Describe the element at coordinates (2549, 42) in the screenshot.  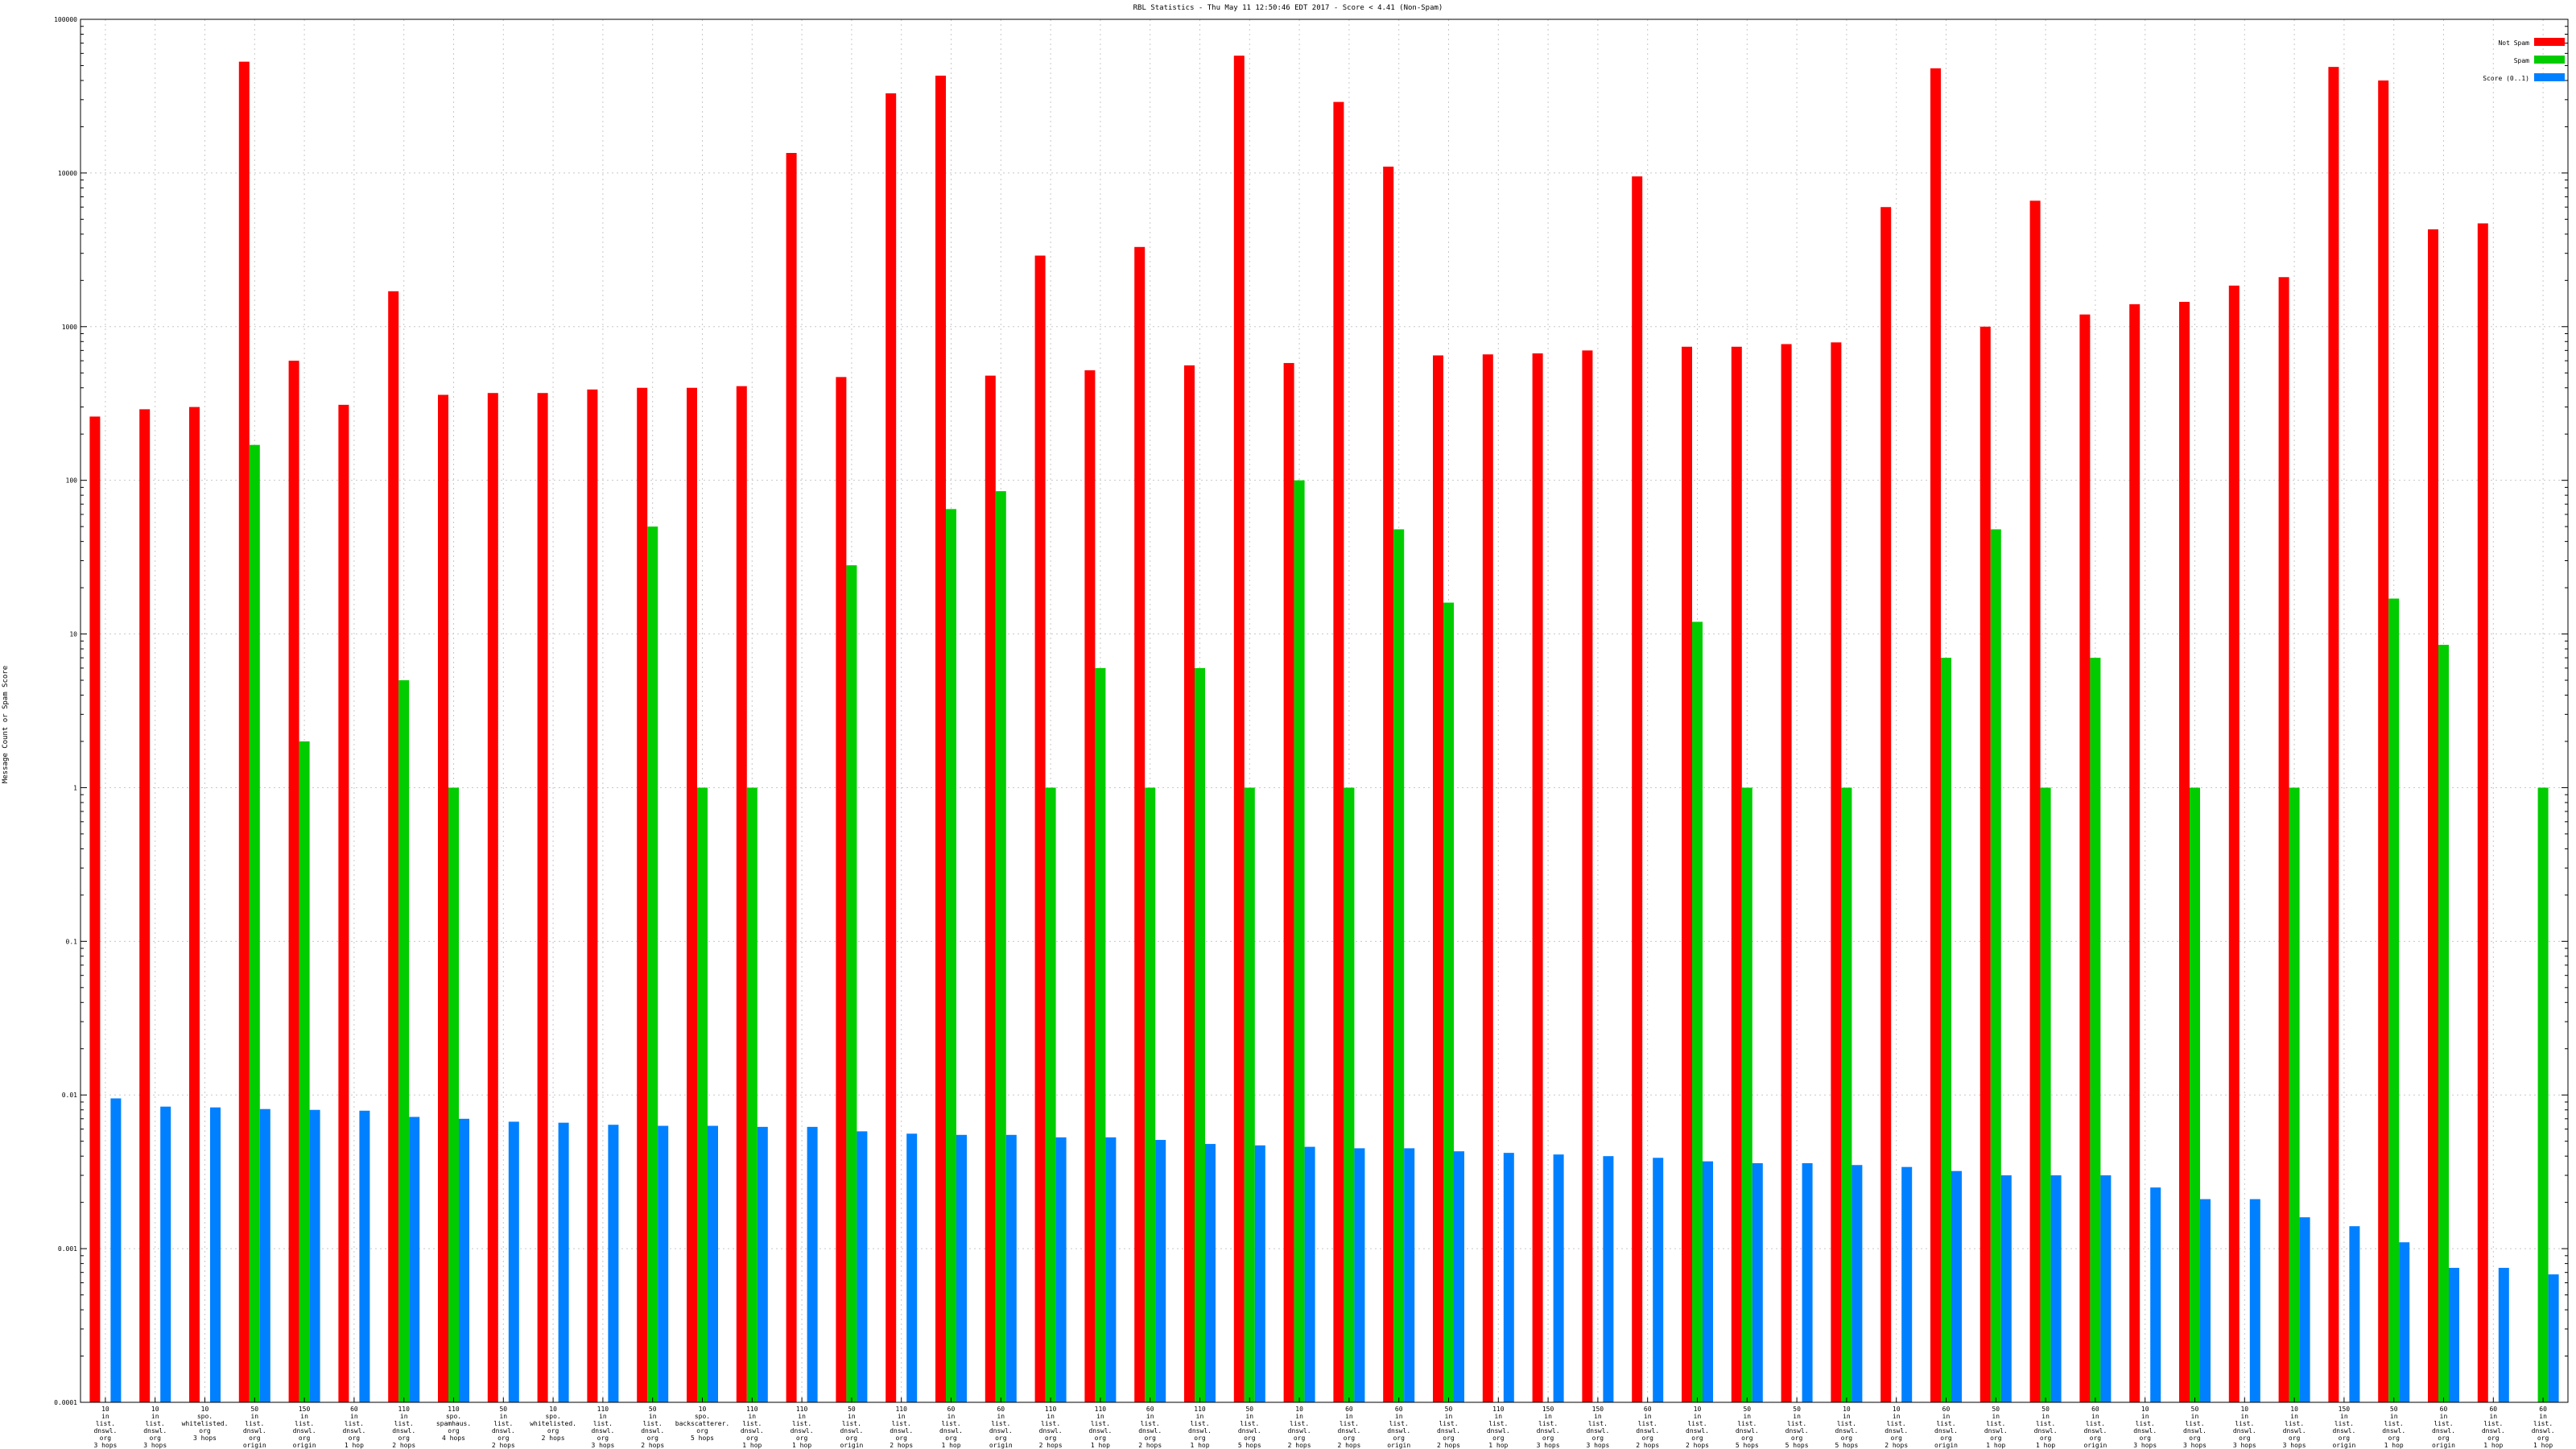
I see `legend-swatch` at that location.